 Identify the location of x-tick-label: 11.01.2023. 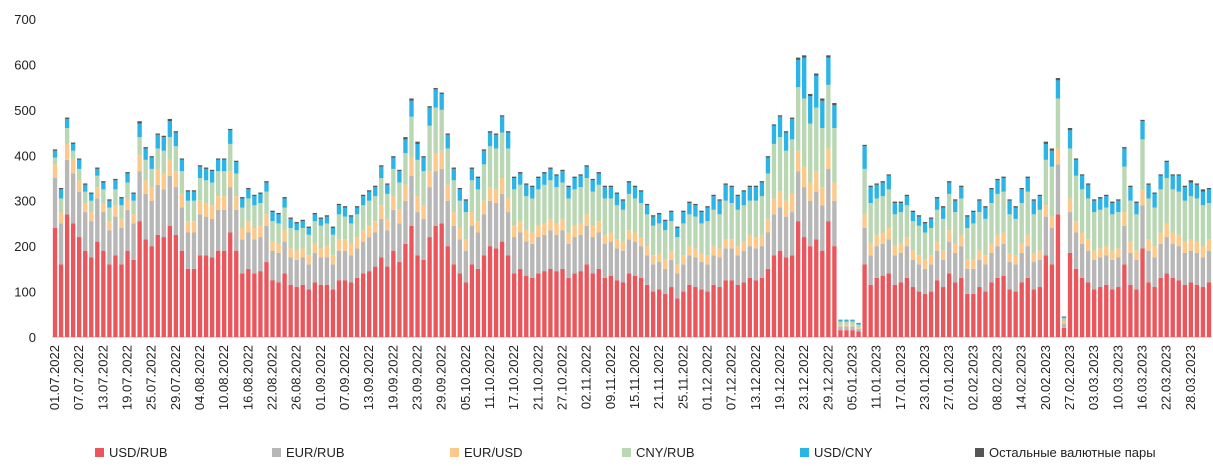
(876, 377).